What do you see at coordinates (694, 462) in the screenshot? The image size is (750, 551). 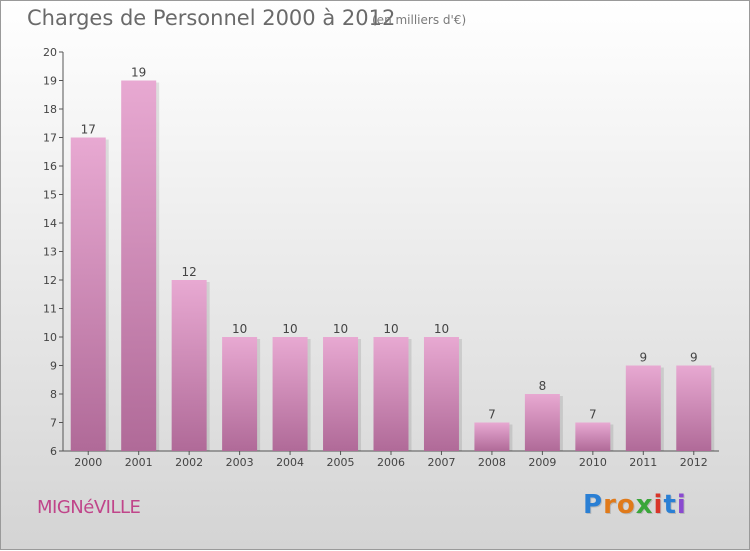 I see `x-tick-label: 2012` at bounding box center [694, 462].